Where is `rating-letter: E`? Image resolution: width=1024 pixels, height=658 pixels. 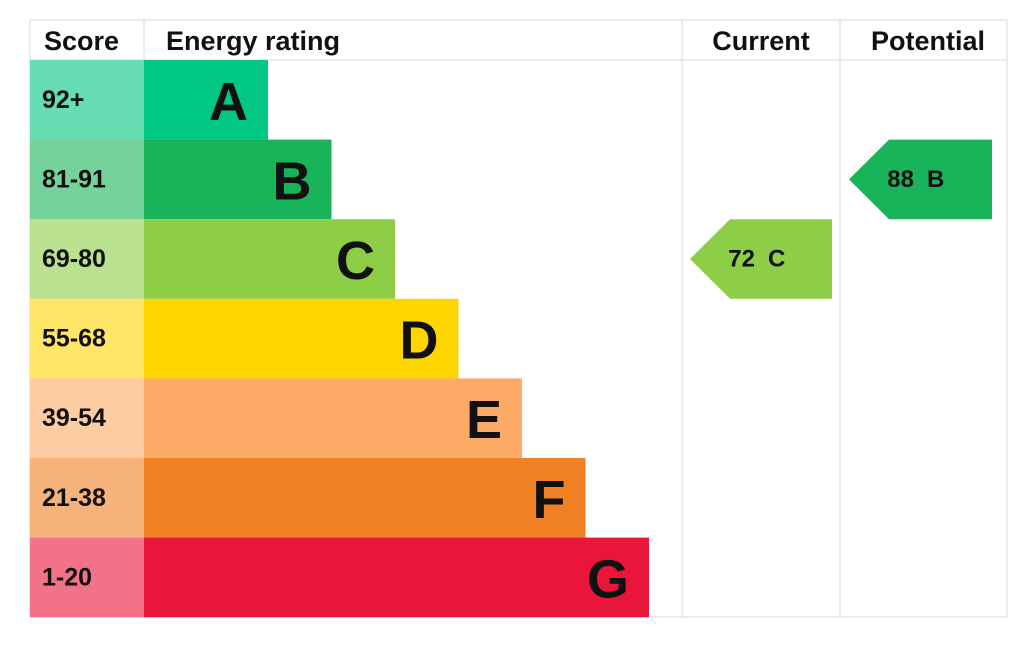
rating-letter: E is located at coordinates (484, 420).